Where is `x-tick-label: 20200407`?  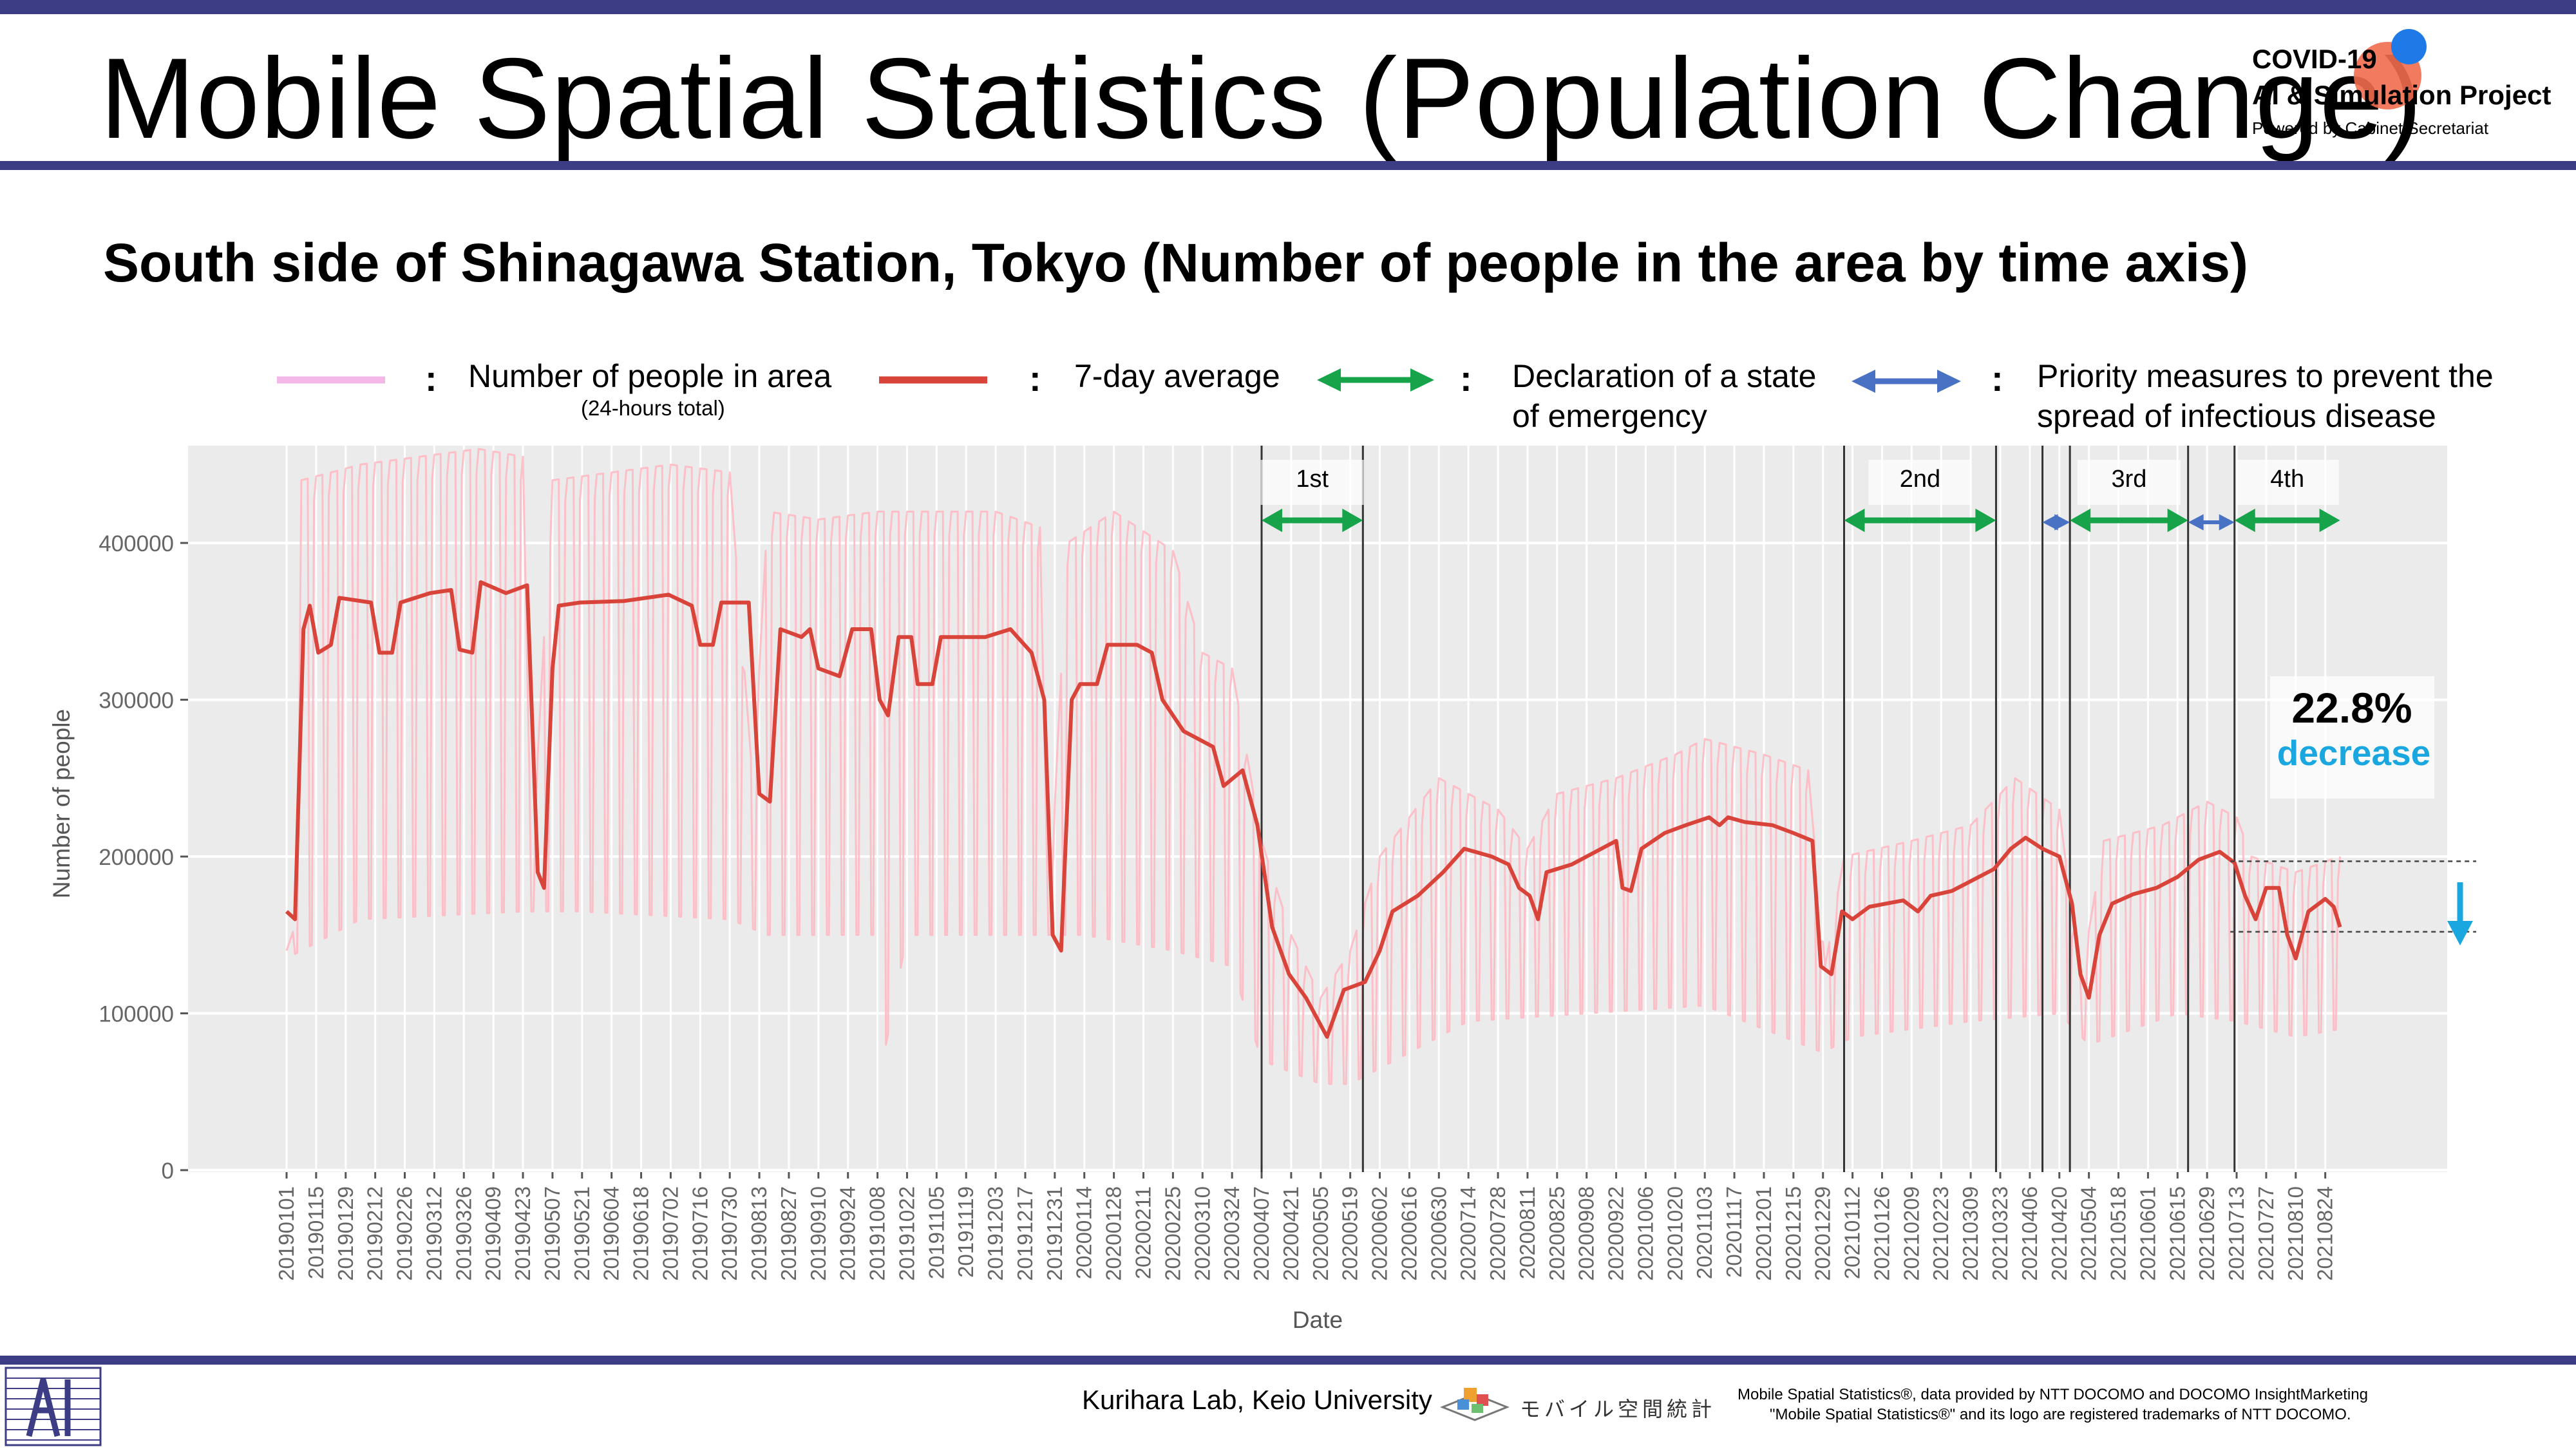
x-tick-label: 20200407 is located at coordinates (1261, 1233).